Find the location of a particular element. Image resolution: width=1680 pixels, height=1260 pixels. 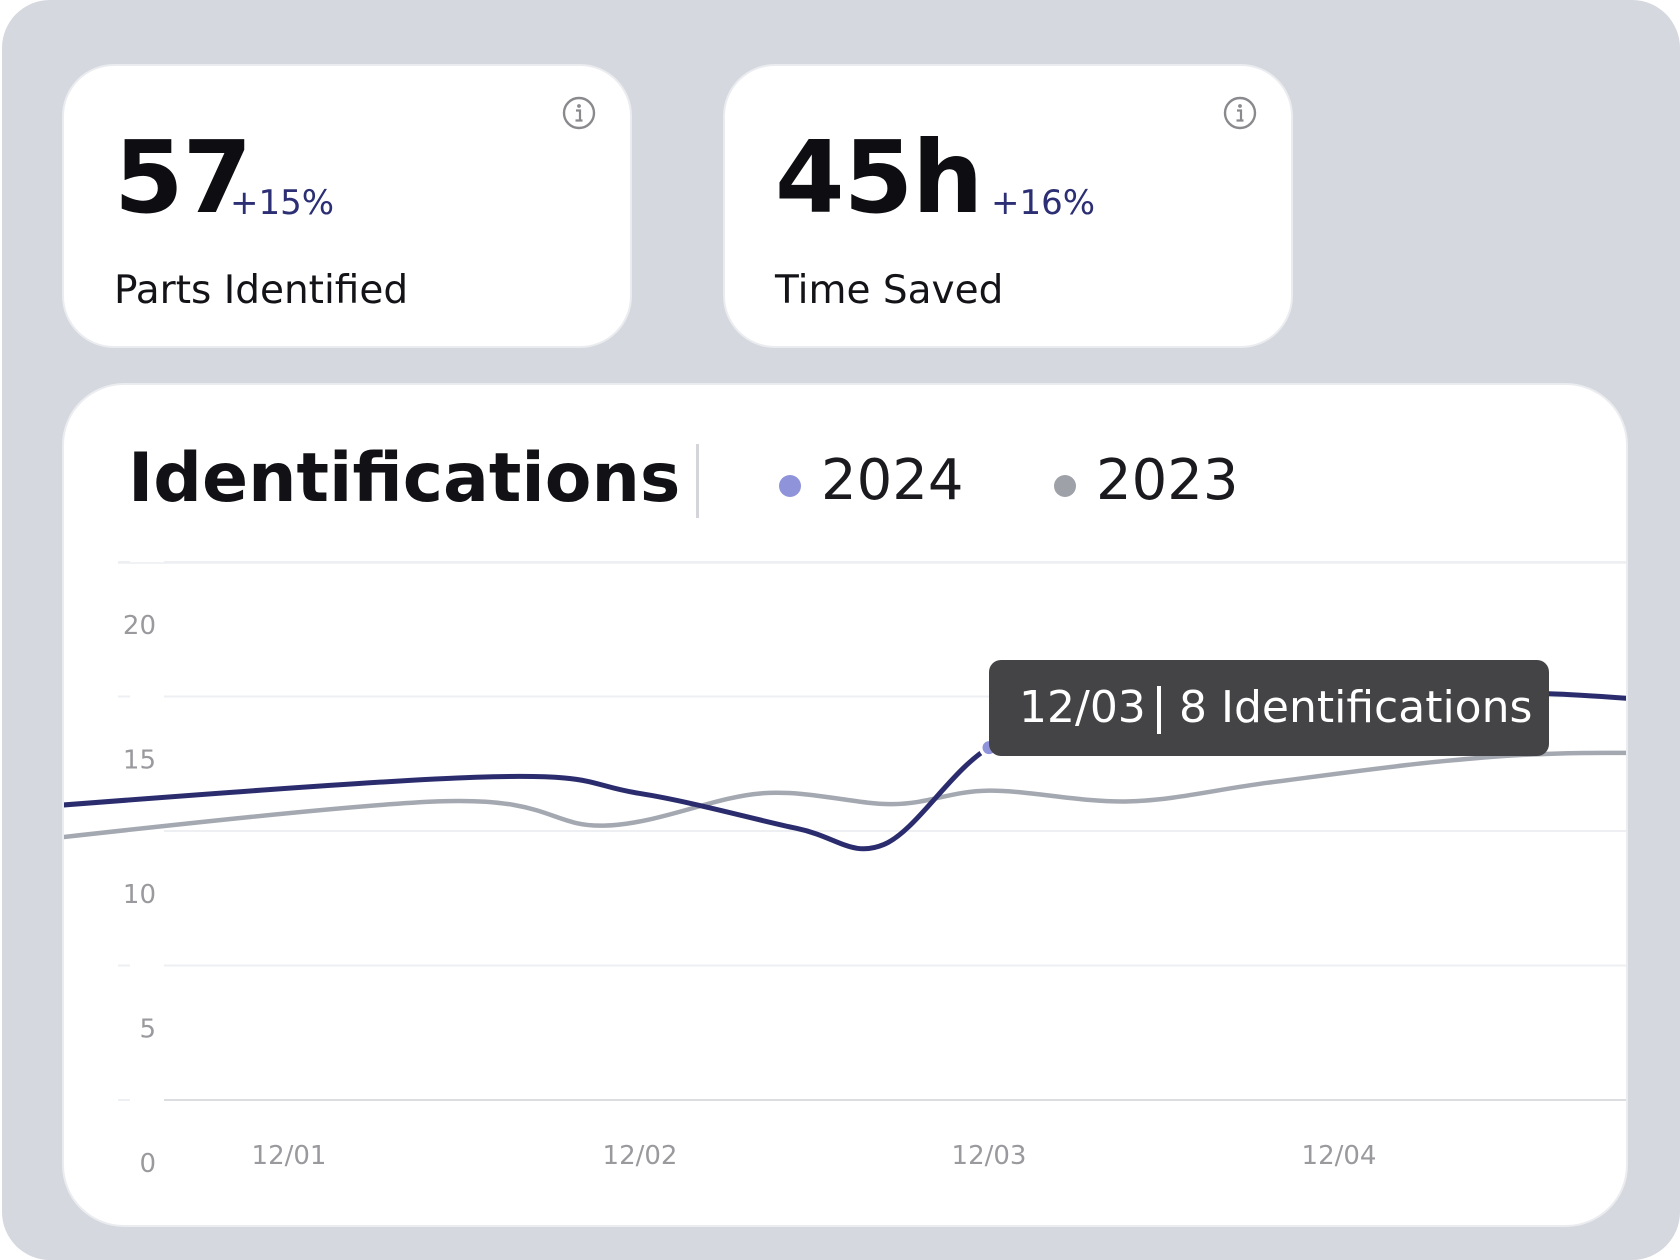

stat-change: +16% is located at coordinates (1043, 203).